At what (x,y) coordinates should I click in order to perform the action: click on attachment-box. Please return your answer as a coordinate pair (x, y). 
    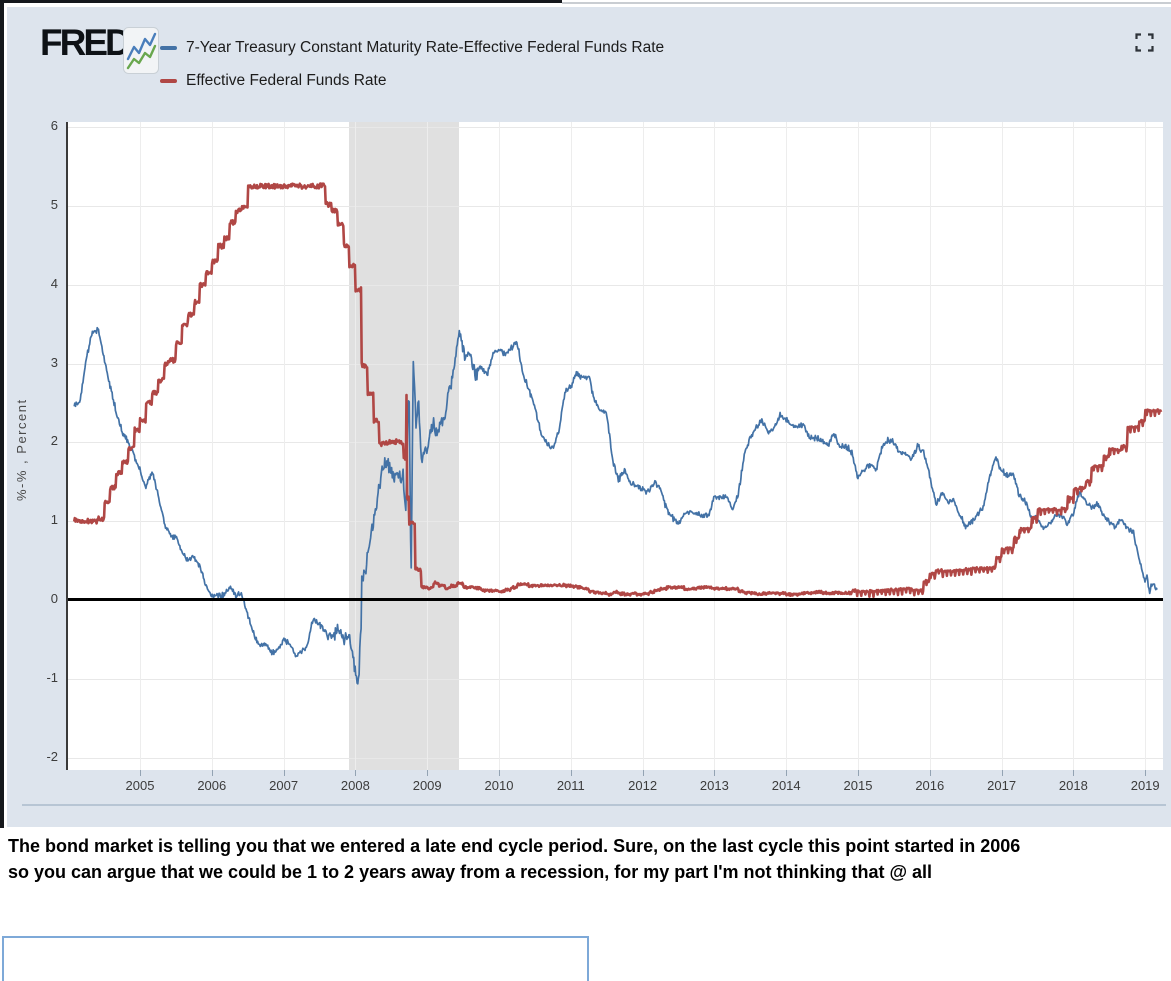
    Looking at the image, I should click on (295, 958).